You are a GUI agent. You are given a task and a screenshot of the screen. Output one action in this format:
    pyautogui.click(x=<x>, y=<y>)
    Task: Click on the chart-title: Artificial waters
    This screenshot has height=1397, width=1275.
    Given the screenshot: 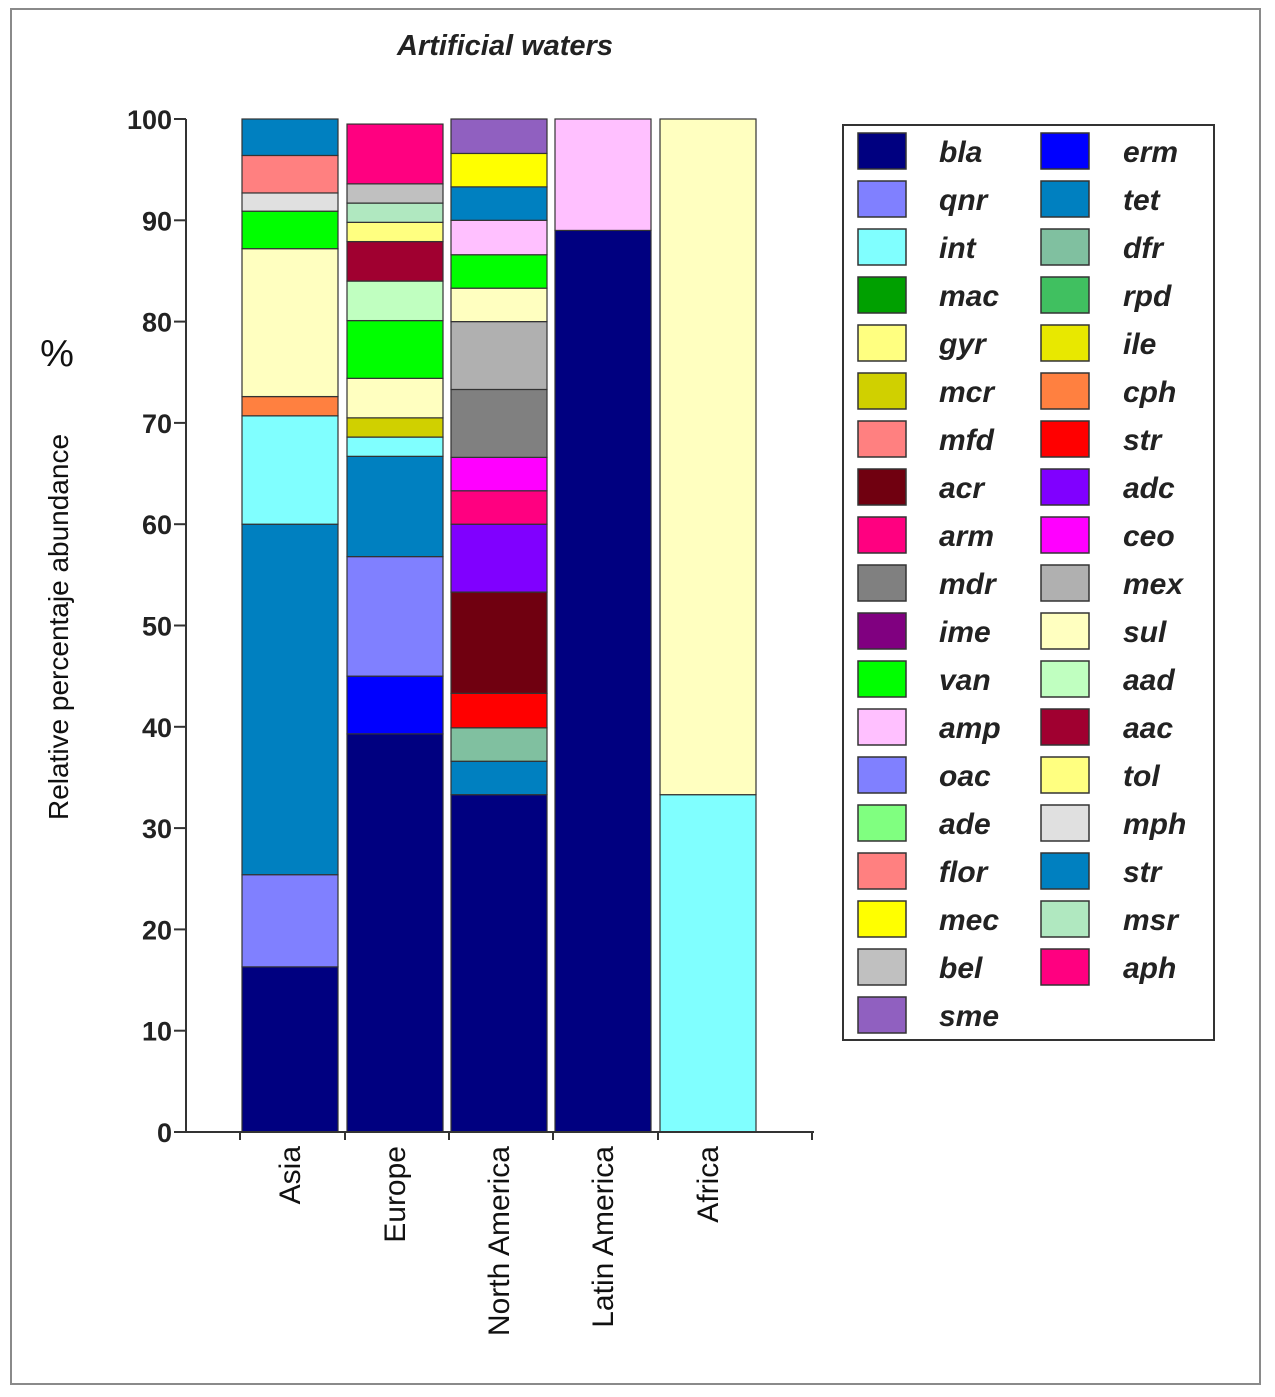 What is the action you would take?
    pyautogui.click(x=504, y=46)
    